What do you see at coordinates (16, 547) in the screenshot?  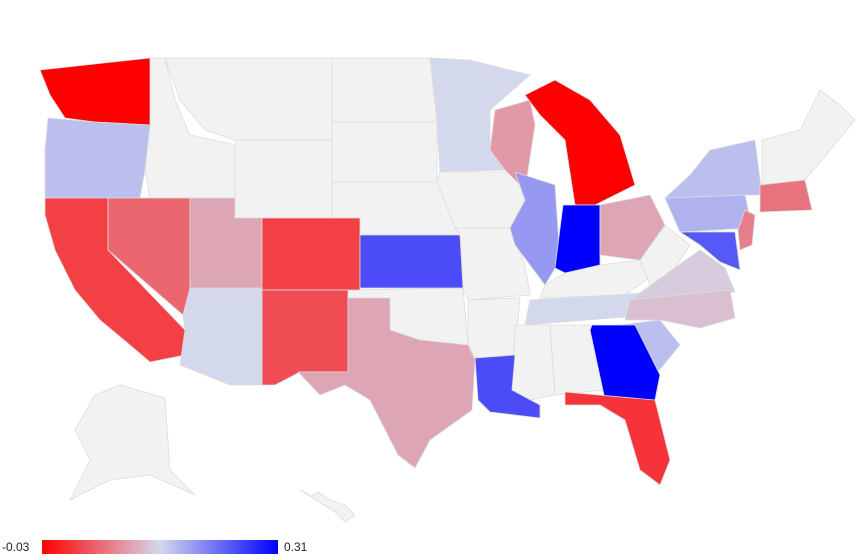 I see `legend-min-label: -0.03` at bounding box center [16, 547].